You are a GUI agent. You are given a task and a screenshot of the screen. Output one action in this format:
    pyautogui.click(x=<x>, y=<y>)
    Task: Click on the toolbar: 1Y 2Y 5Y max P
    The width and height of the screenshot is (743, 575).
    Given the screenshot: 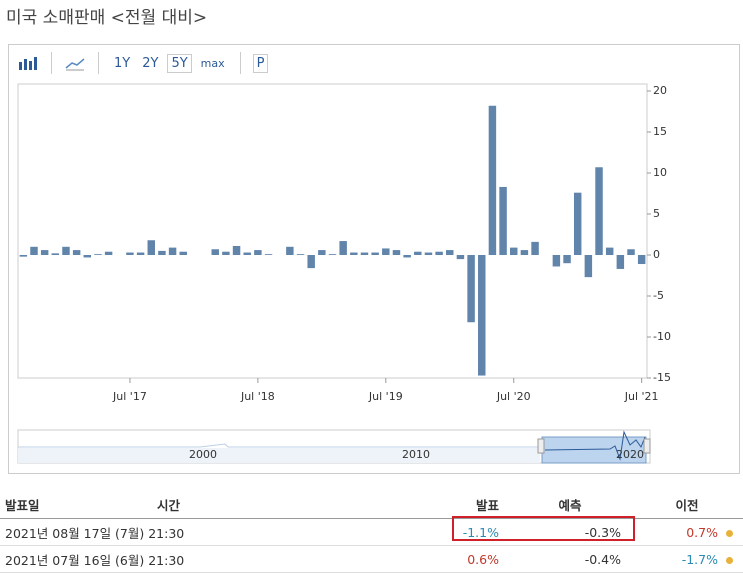 What is the action you would take?
    pyautogui.click(x=143, y=63)
    